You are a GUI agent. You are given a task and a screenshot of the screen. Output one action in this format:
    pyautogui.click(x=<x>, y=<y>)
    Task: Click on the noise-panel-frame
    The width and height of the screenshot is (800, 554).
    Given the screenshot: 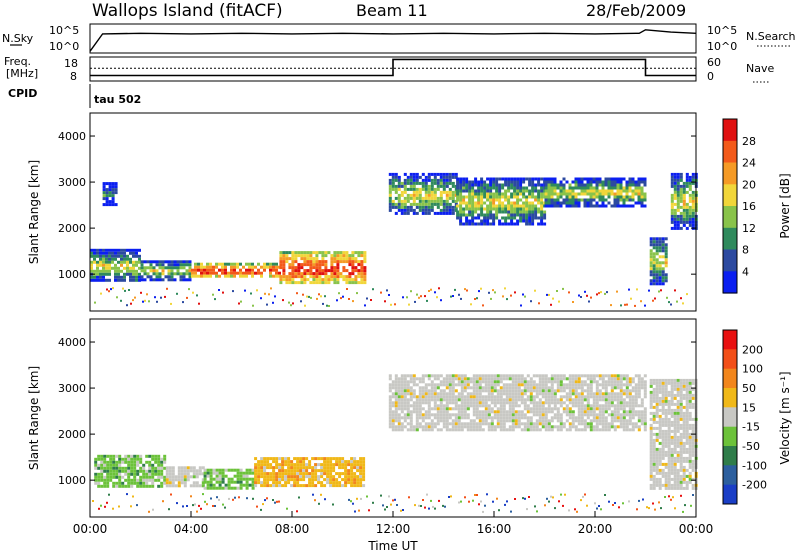 What is the action you would take?
    pyautogui.click(x=393, y=38)
    